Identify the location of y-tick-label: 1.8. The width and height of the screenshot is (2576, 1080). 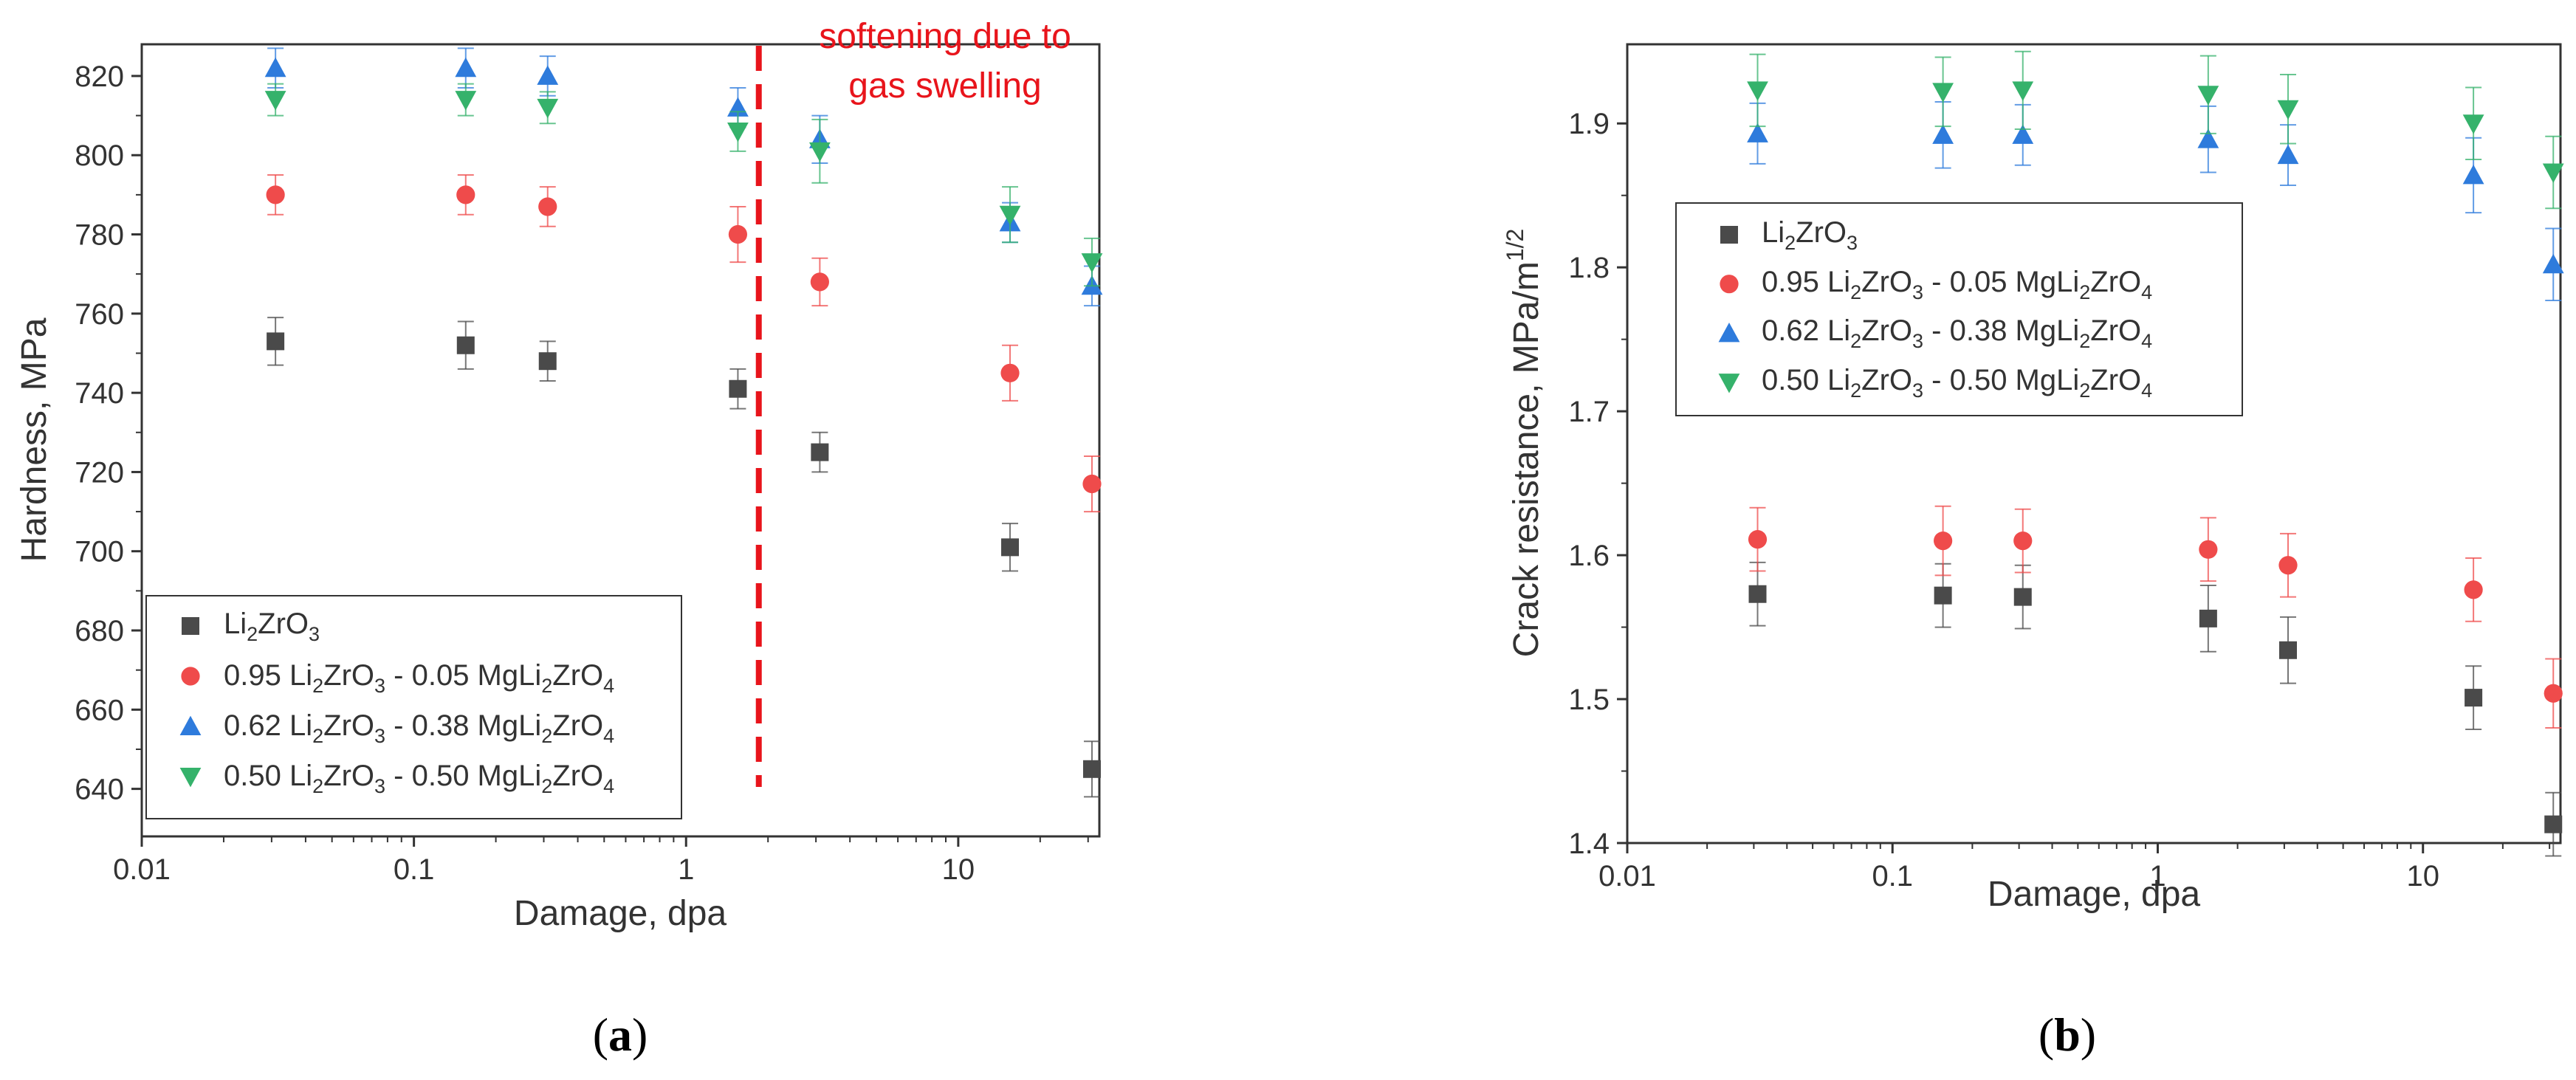
(1589, 268).